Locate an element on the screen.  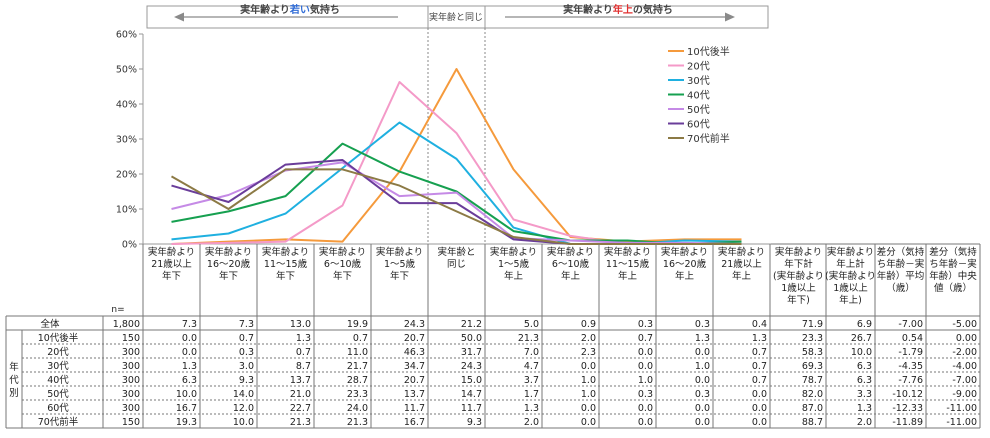
x-category-label: 実年齢より 16～20歳年上 is located at coordinates (684, 264).